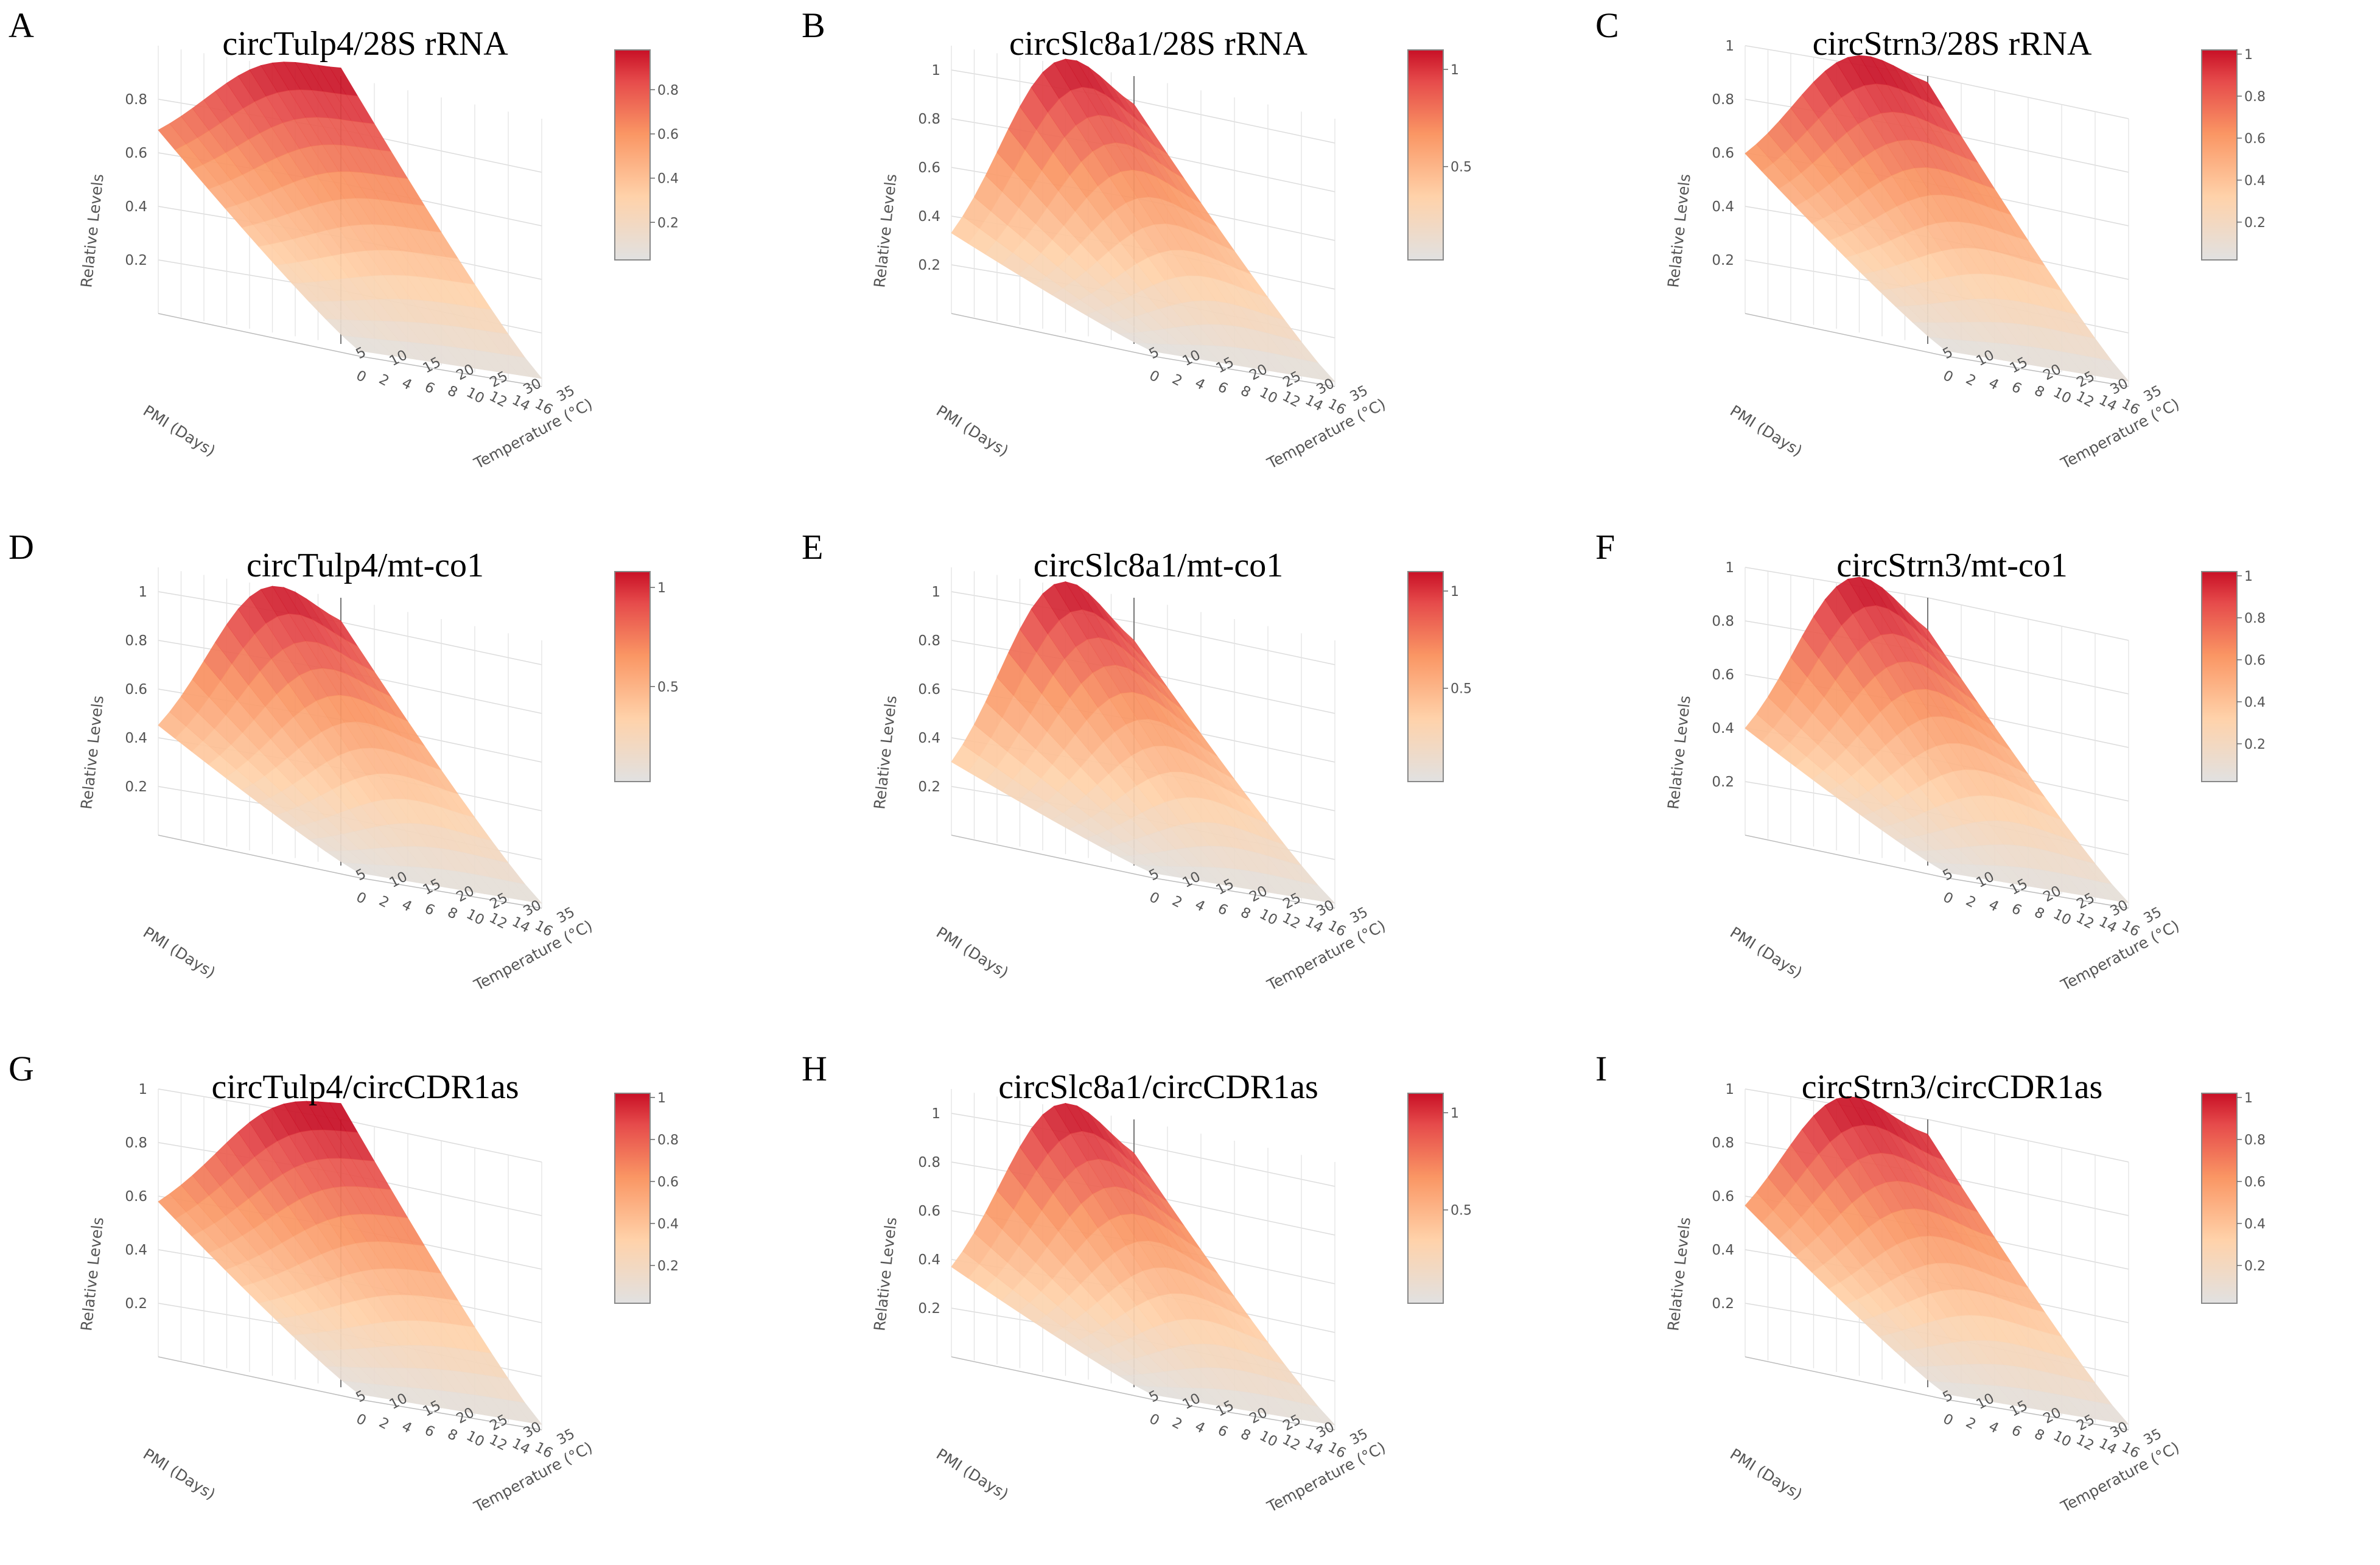  What do you see at coordinates (361, 377) in the screenshot?
I see `x-tick-label: 0` at bounding box center [361, 377].